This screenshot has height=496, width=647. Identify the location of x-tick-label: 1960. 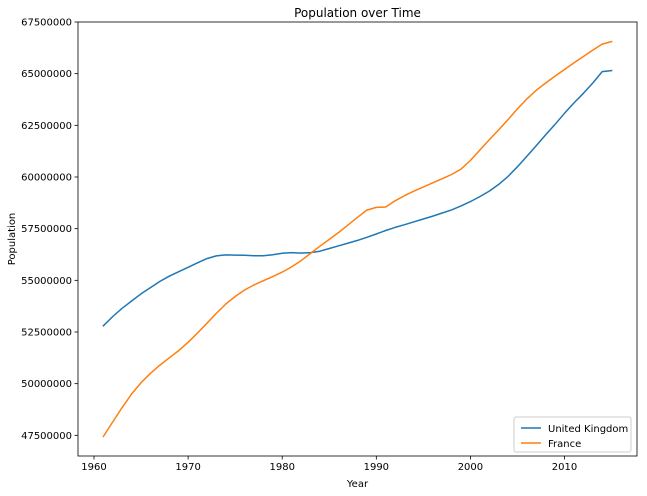
(93, 467).